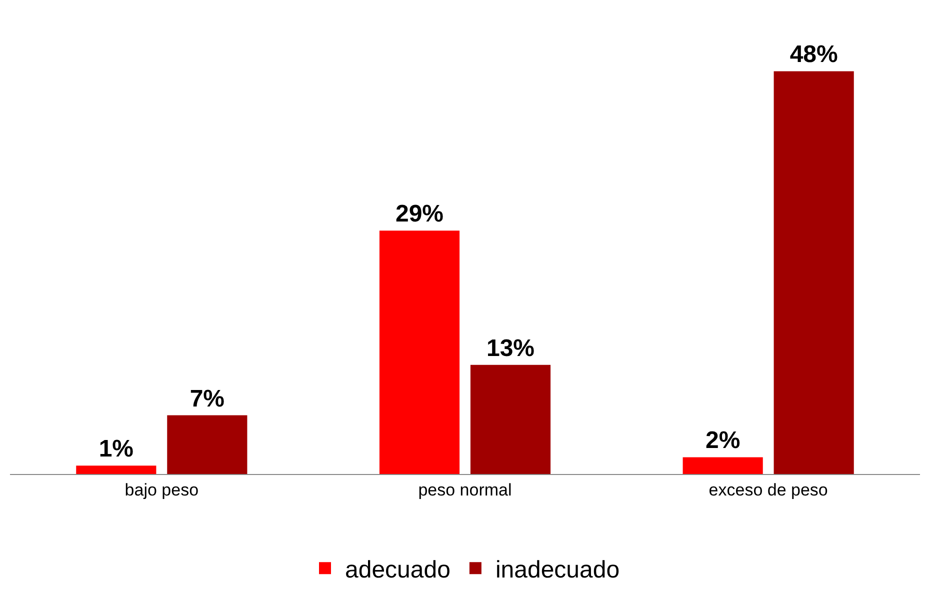 The width and height of the screenshot is (928, 599). I want to click on x-tick-label: bajo peso, so click(161, 490).